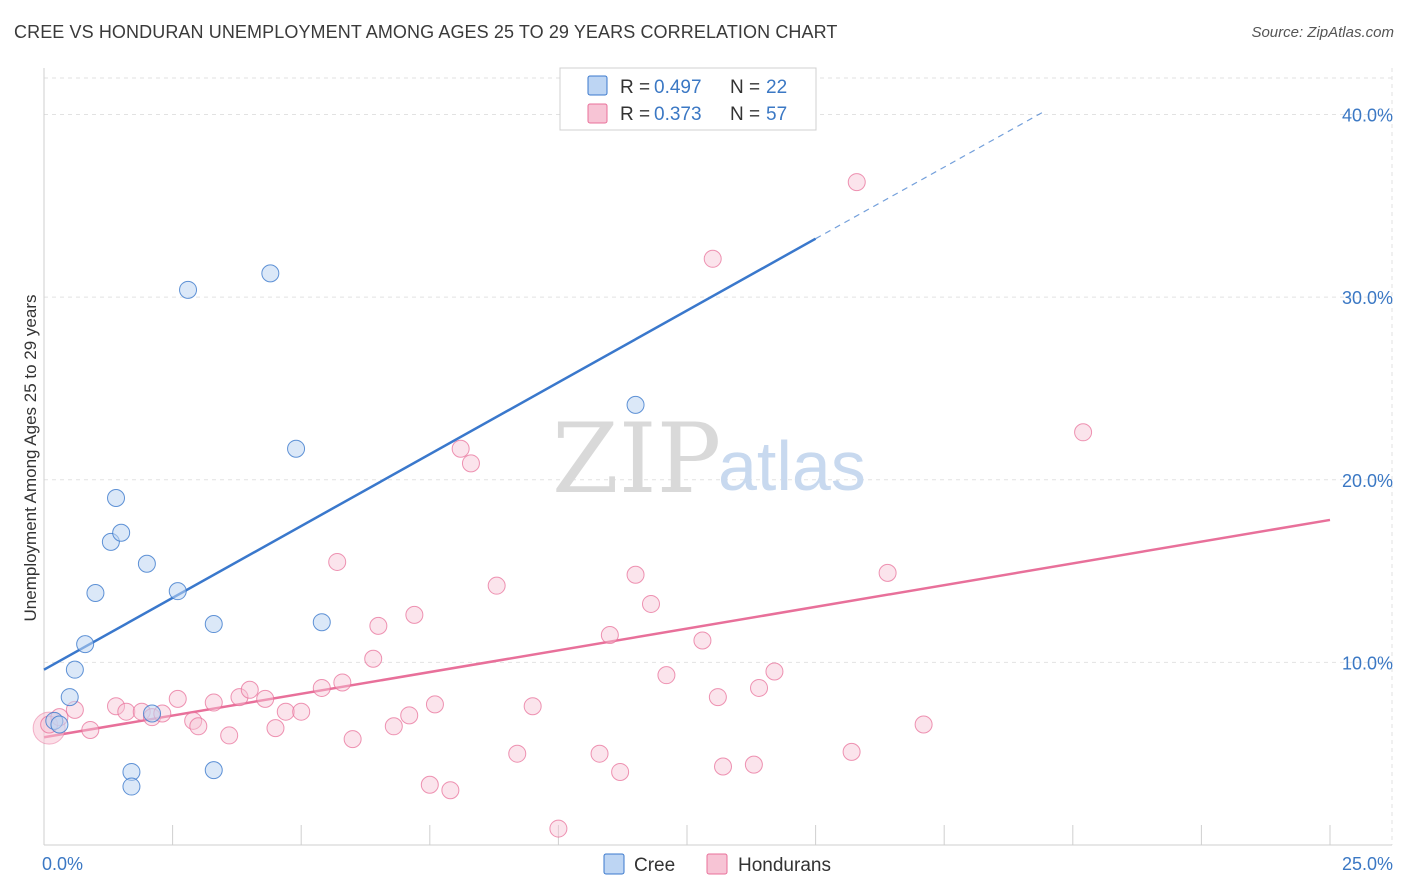  I want to click on legend-swatch-hondurans, so click(597, 113).